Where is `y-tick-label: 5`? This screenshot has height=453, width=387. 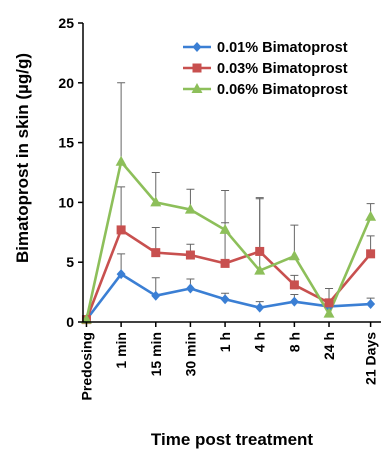
y-tick-label: 5 is located at coordinates (70, 262).